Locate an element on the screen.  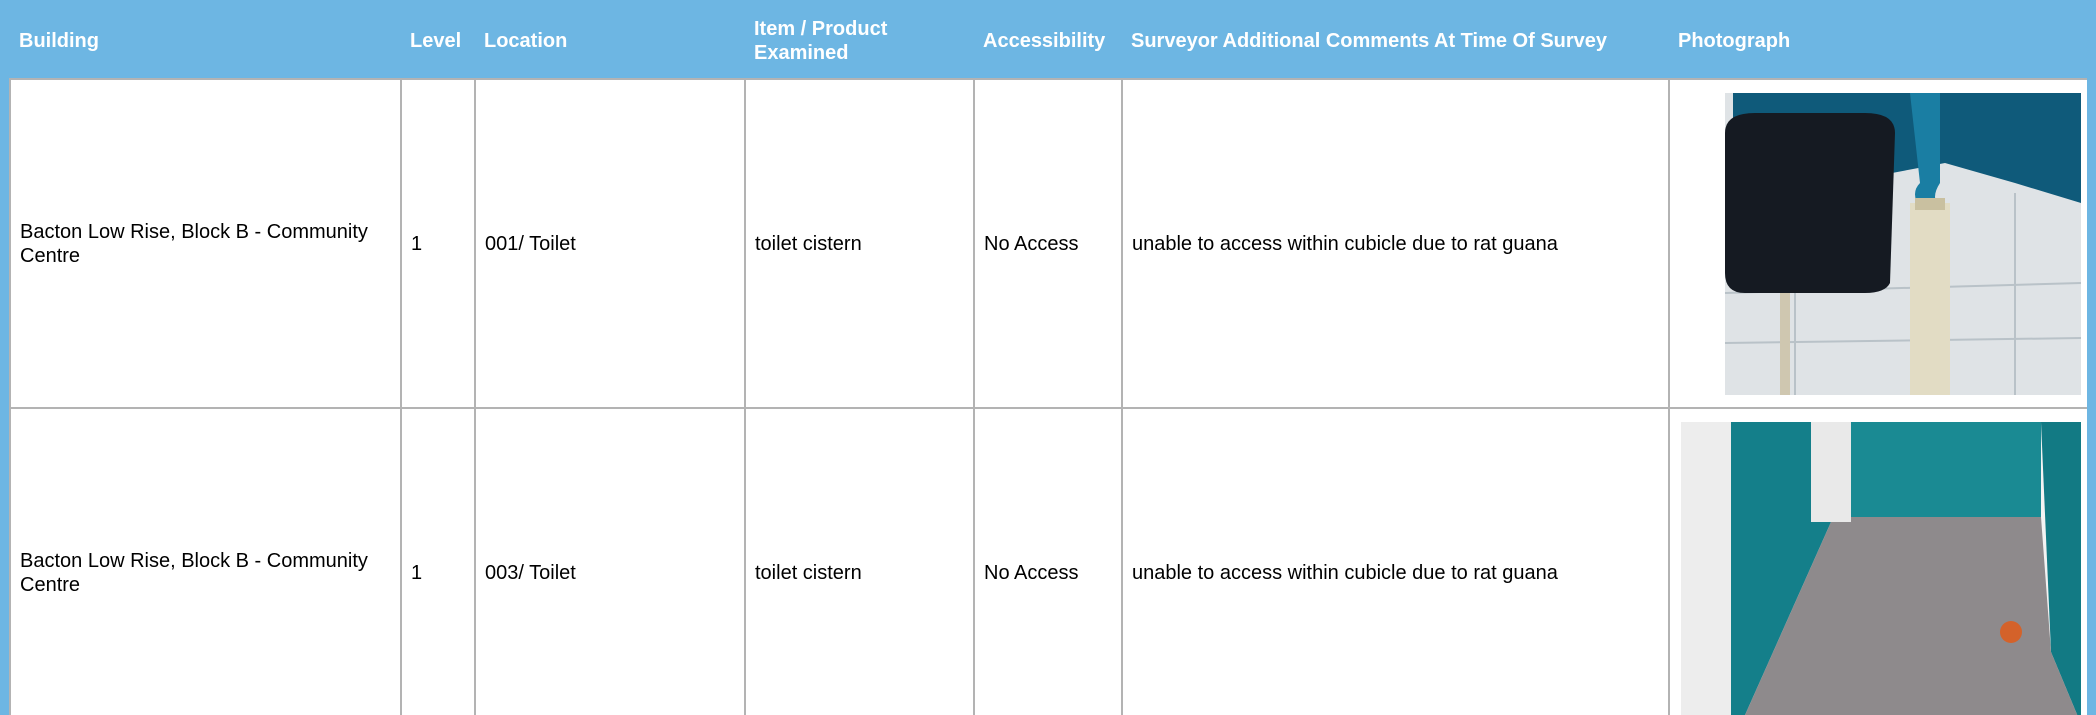
cell: 003/ Toilet is located at coordinates (610, 561).